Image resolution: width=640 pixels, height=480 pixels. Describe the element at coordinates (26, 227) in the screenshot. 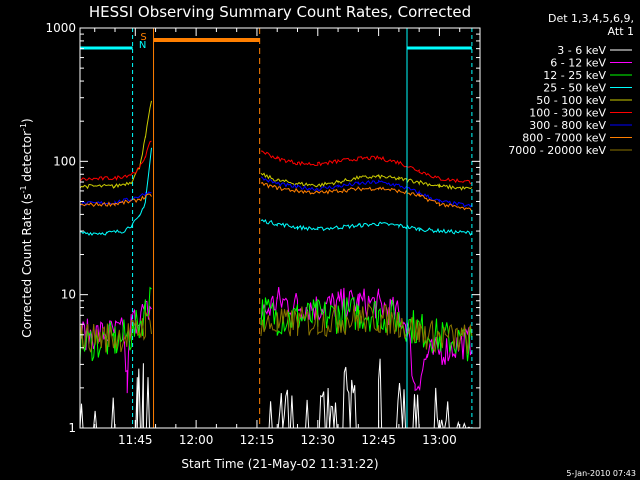

I see `y-axis-label: Corrected Count Rate (s-1 detector-1)` at that location.